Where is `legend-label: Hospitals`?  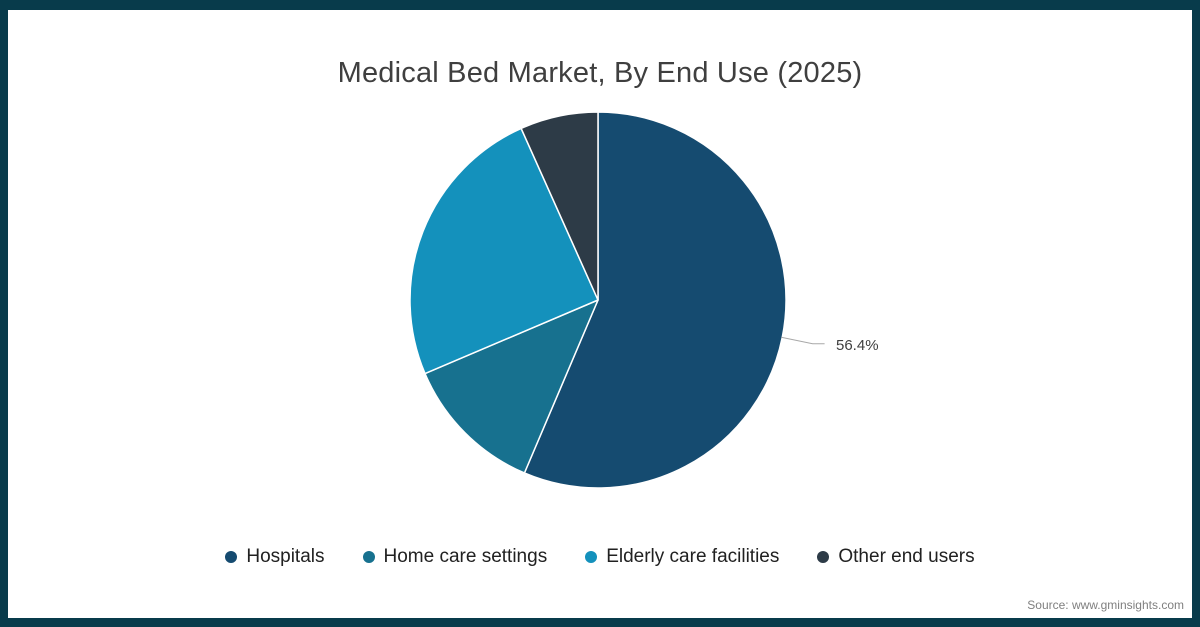 legend-label: Hospitals is located at coordinates (285, 556).